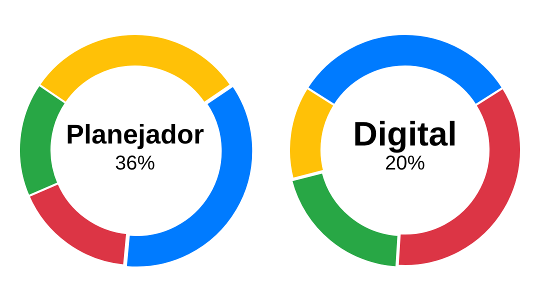 This screenshot has height=300, width=540. What do you see at coordinates (135, 134) in the screenshot?
I see `text: Planejador` at bounding box center [135, 134].